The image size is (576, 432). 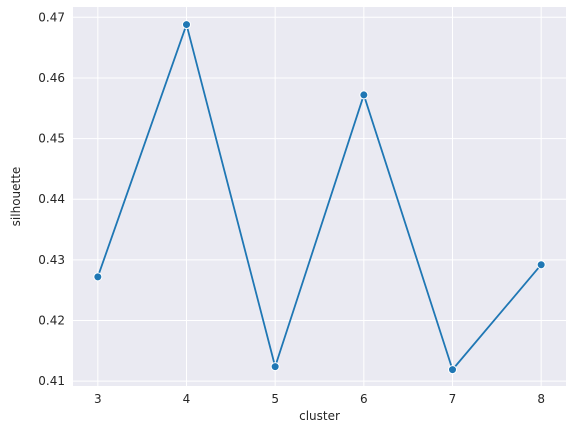 What do you see at coordinates (319, 416) in the screenshot?
I see `x-axis-label: cluster` at bounding box center [319, 416].